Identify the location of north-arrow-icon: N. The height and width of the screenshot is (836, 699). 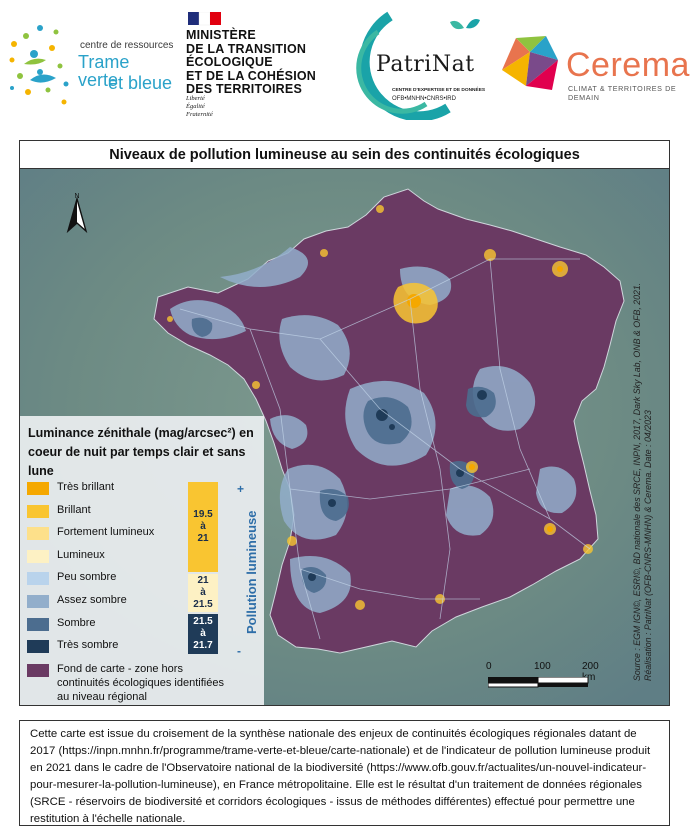
(77, 213).